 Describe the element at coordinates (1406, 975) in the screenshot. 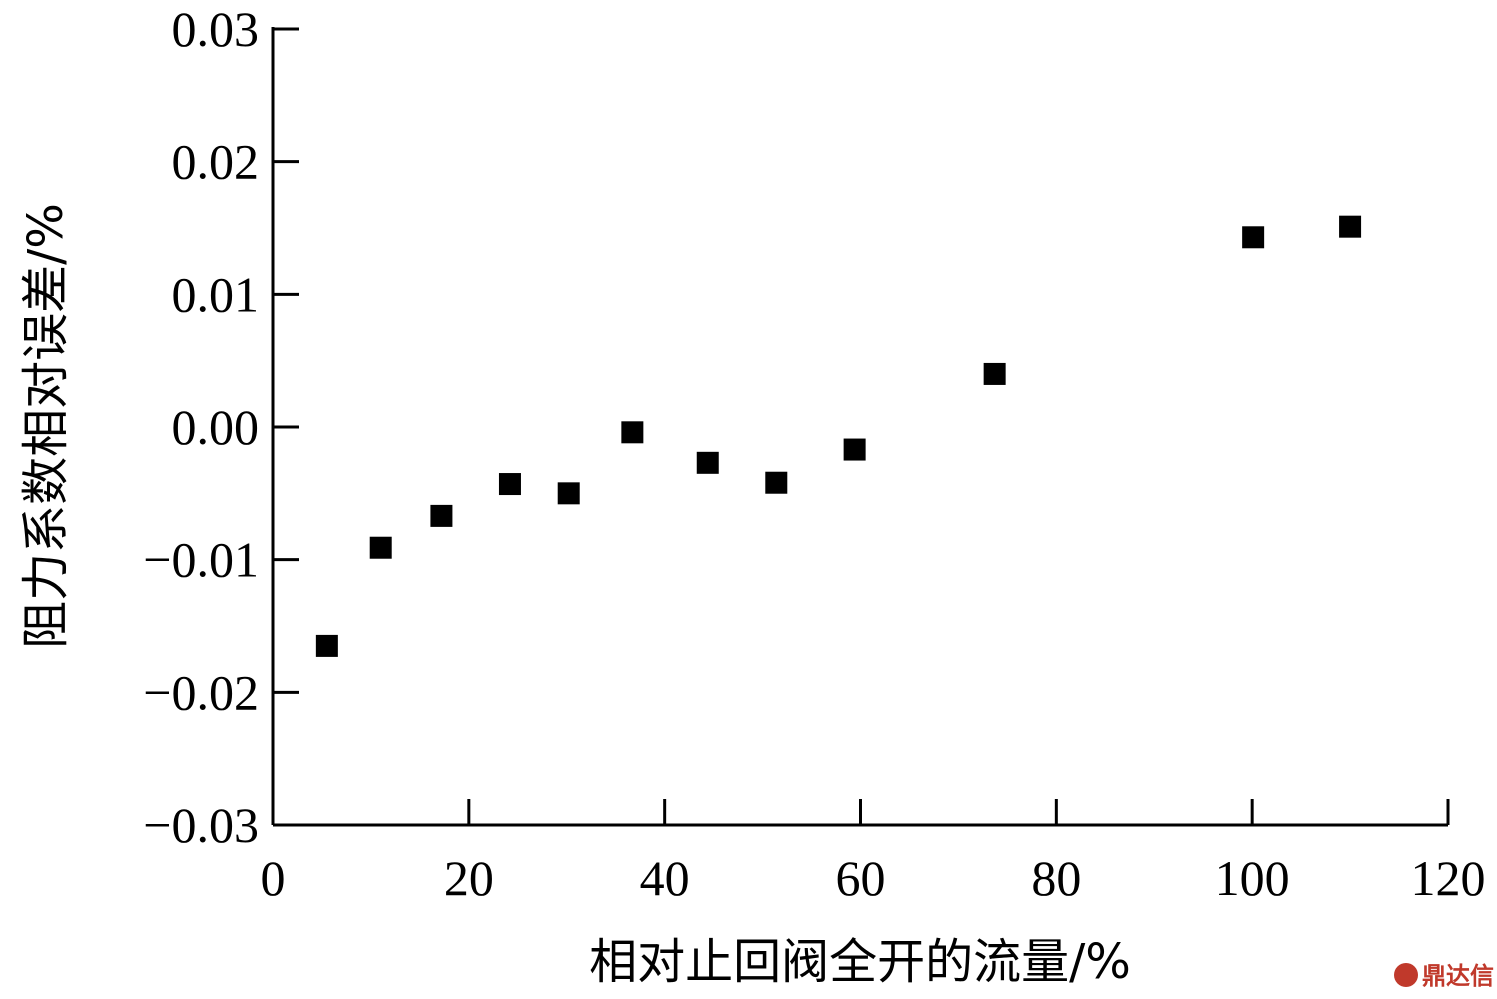

I see `watermark-logo-icon` at that location.